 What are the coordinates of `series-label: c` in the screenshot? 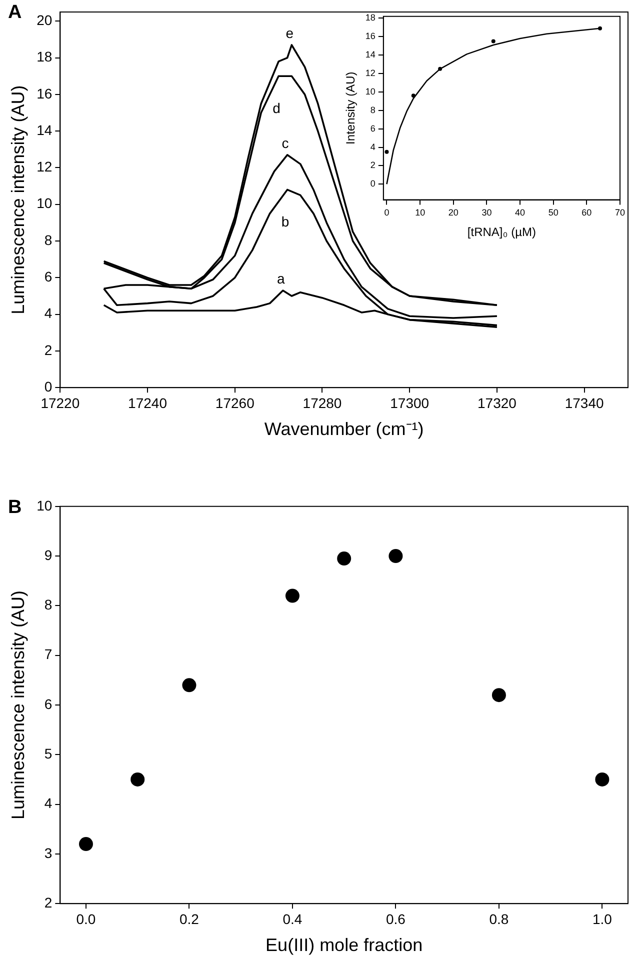 It's located at (285, 142).